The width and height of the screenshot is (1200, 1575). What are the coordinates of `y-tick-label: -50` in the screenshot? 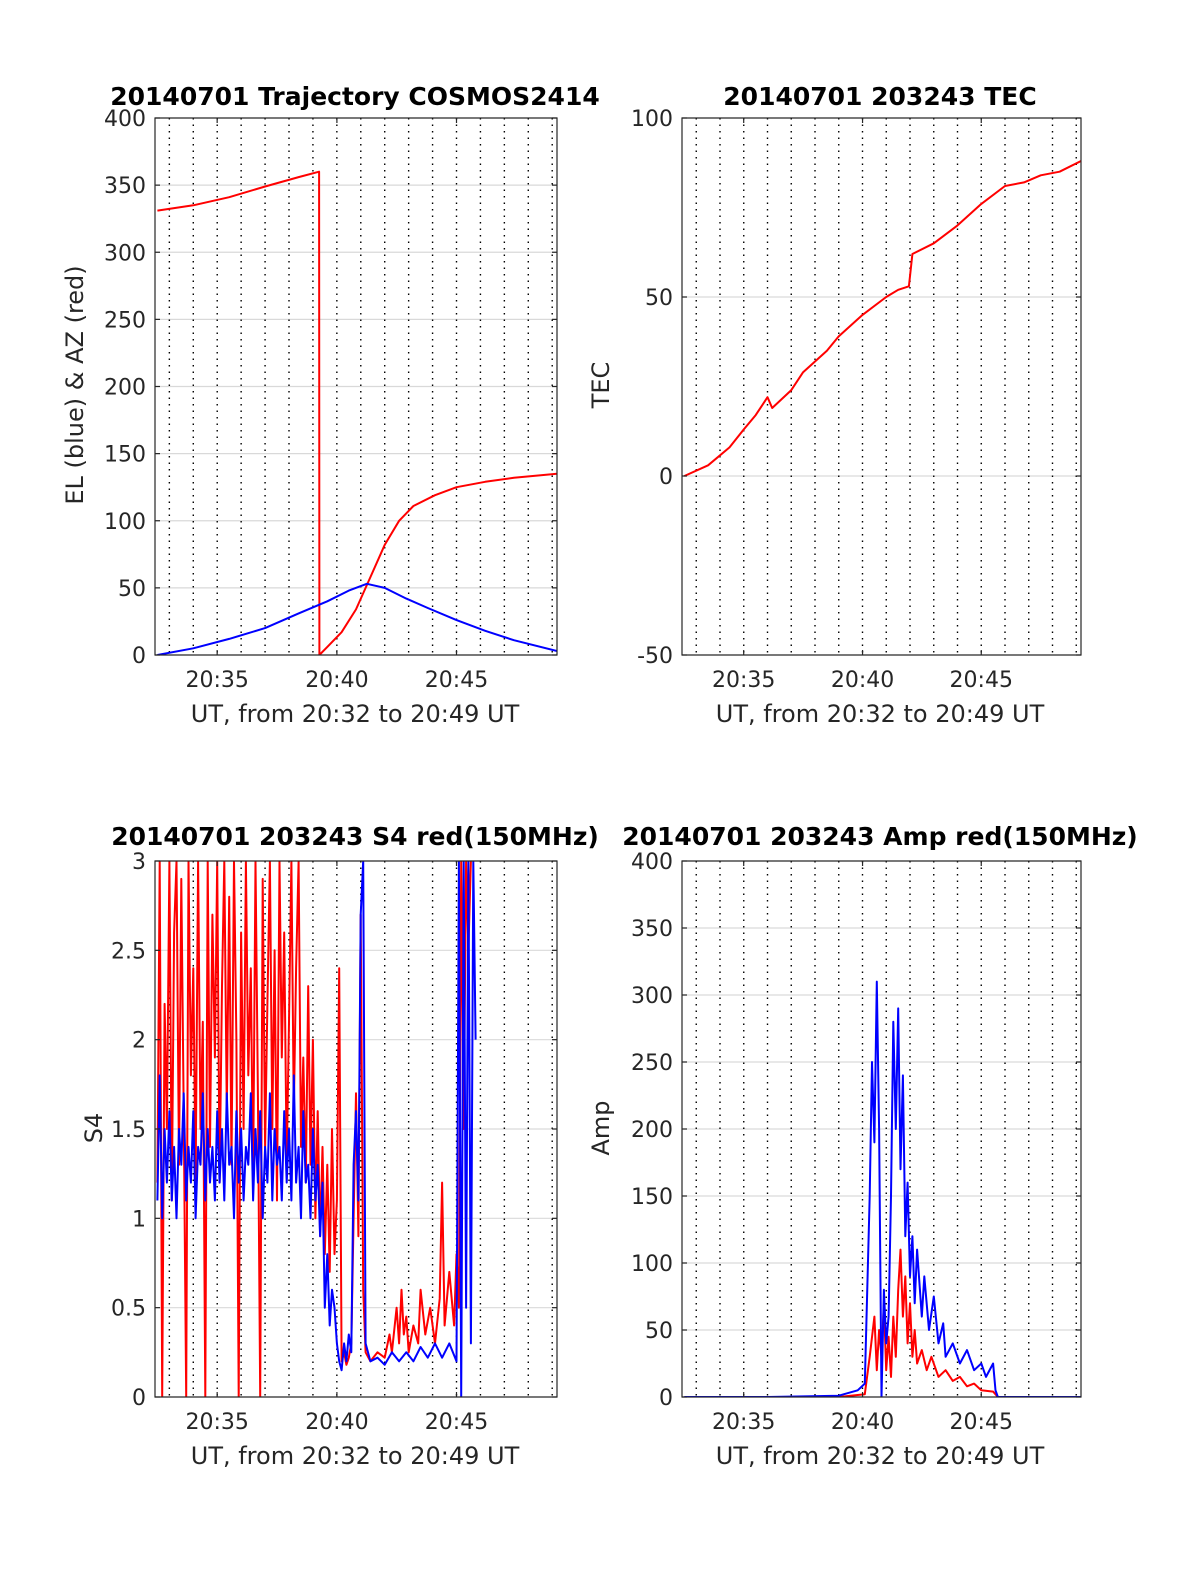 It's located at (655, 656).